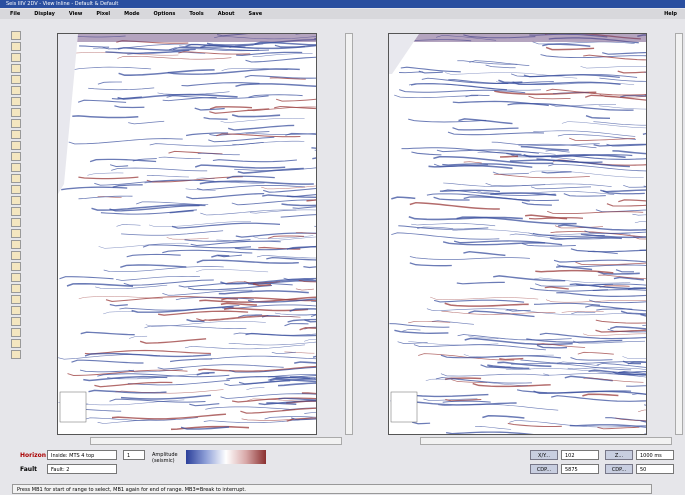  Describe the element at coordinates (103, 14) in the screenshot. I see `menu-item: Pixel` at that location.